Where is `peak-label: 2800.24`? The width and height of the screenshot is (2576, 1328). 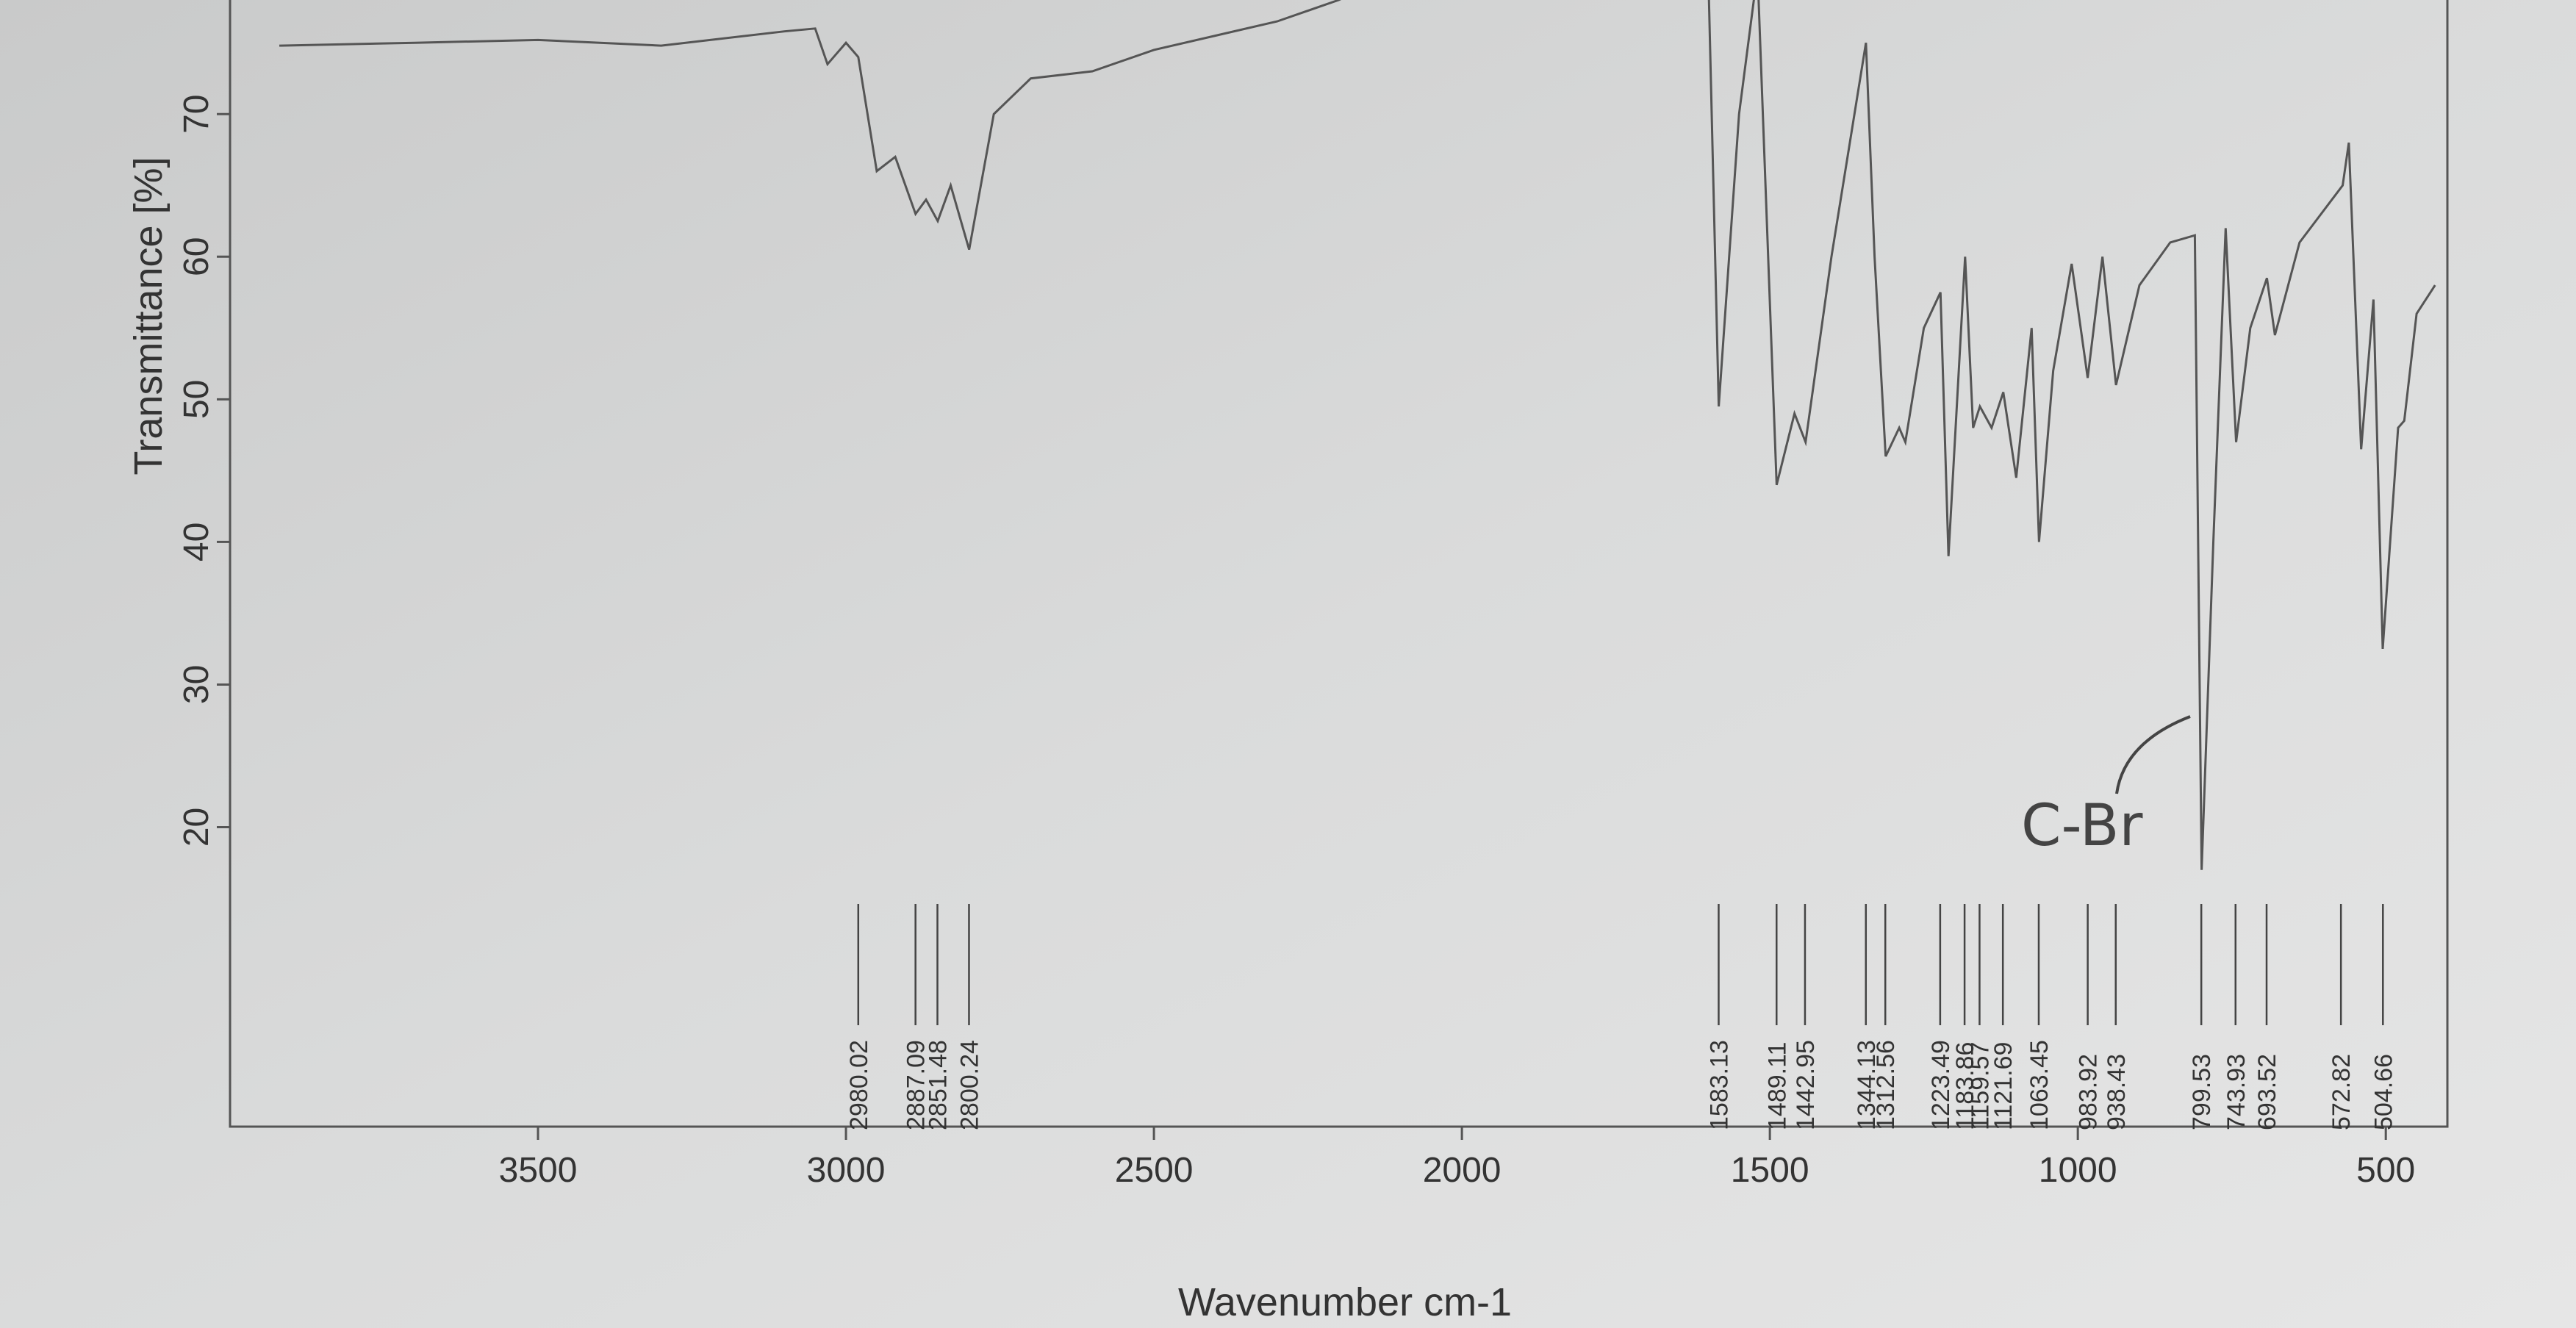
peak-label: 2800.24 is located at coordinates (969, 1085).